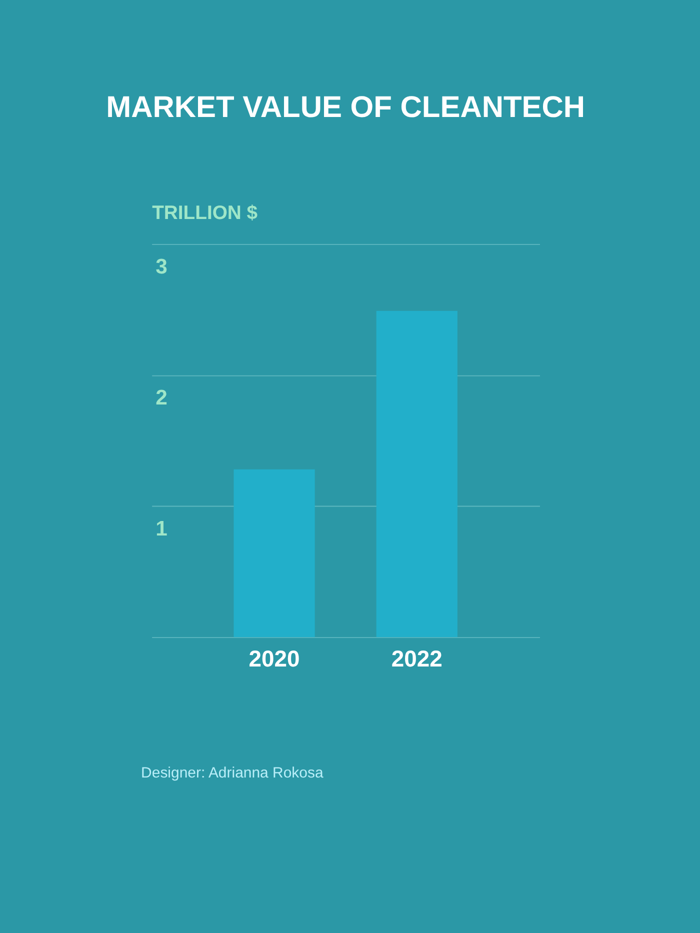 This screenshot has height=933, width=700. What do you see at coordinates (162, 267) in the screenshot?
I see `y-tick-label: 3` at bounding box center [162, 267].